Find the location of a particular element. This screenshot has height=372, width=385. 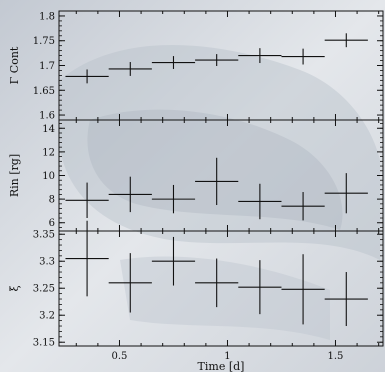

y-axis-label: Γ Cont is located at coordinates (14, 65).